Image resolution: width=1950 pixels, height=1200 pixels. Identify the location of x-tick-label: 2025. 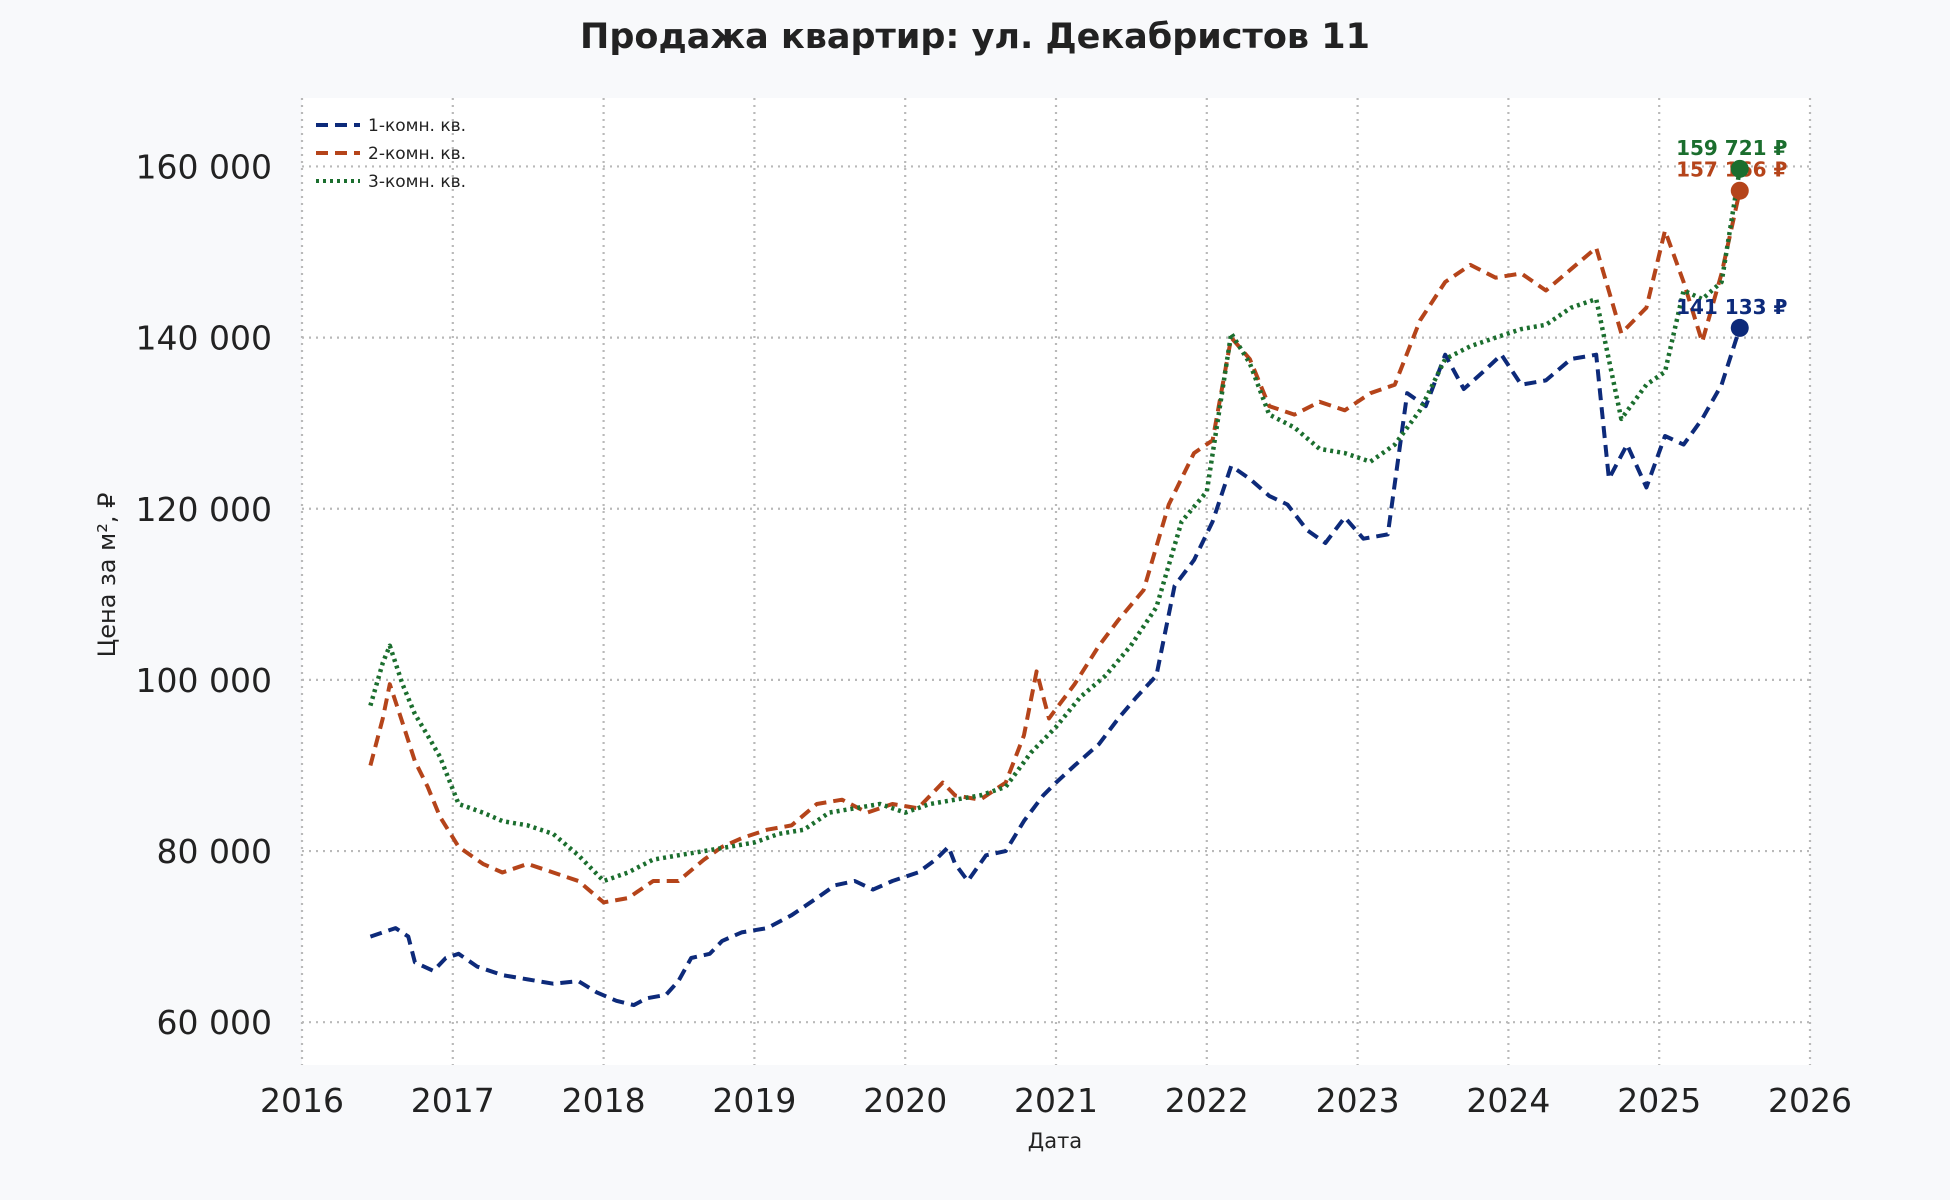
(1659, 1100).